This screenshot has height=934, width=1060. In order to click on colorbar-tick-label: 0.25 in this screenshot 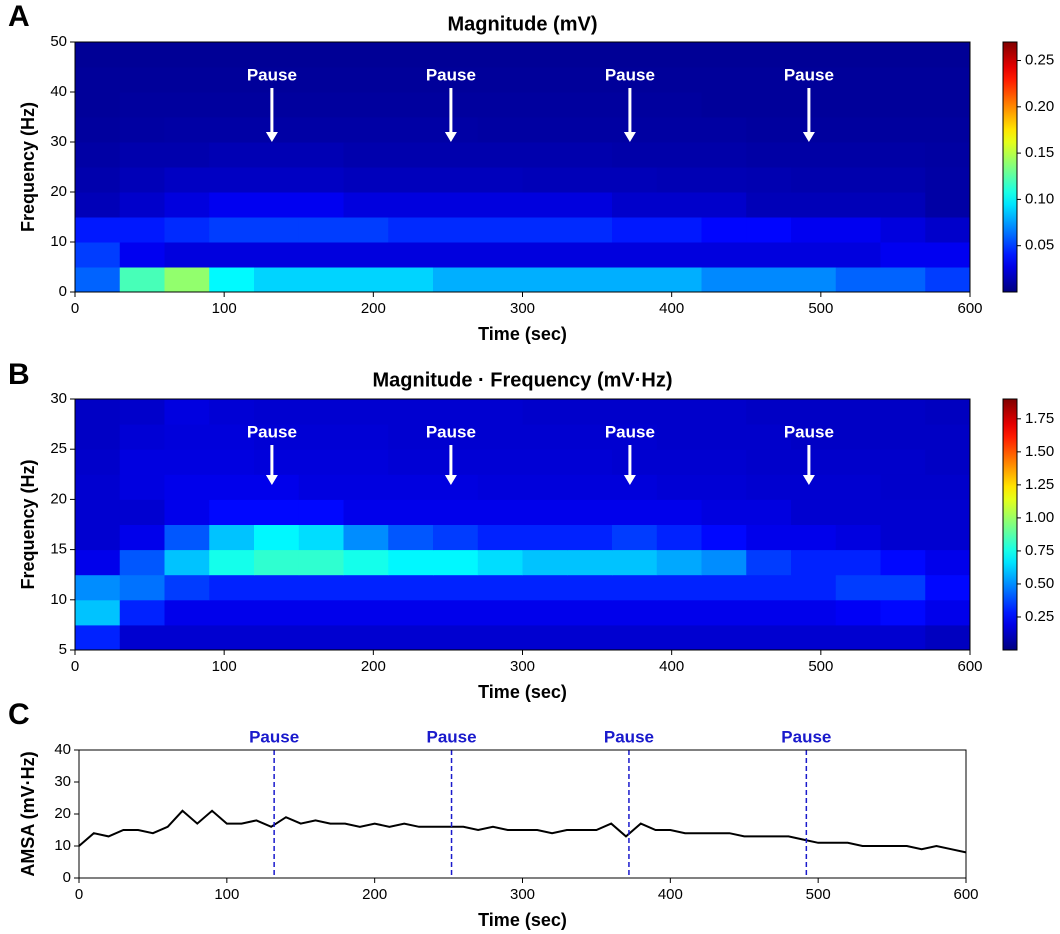, I will do `click(1039, 616)`.